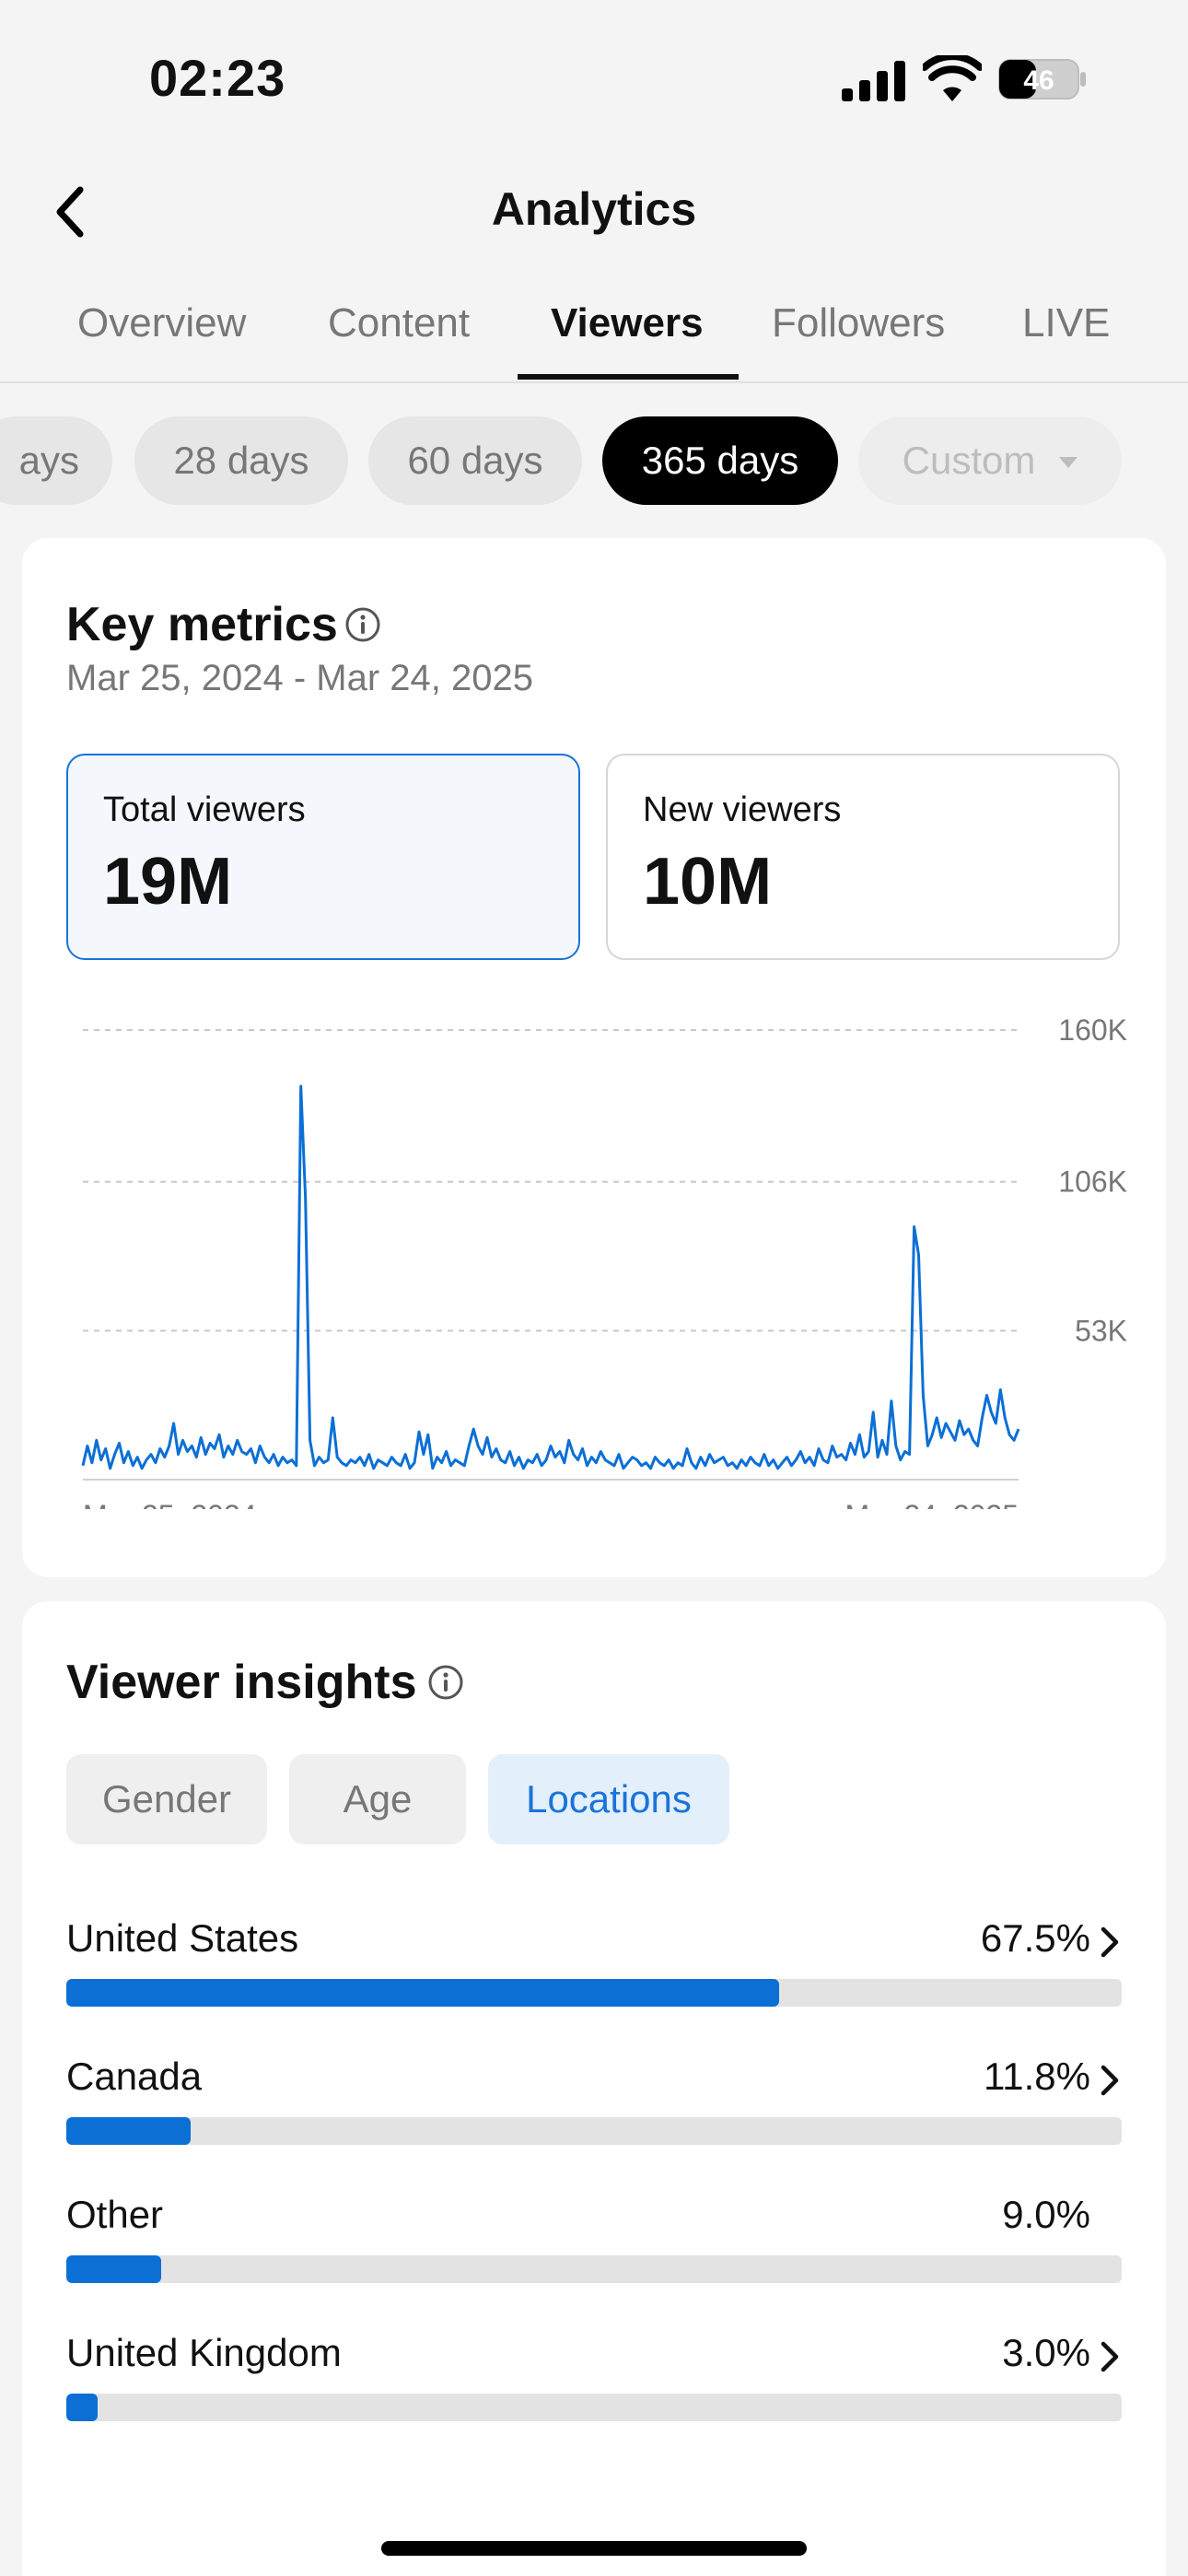 Image resolution: width=1188 pixels, height=2576 pixels. What do you see at coordinates (204, 2352) in the screenshot?
I see `location-name: United Kingdom` at bounding box center [204, 2352].